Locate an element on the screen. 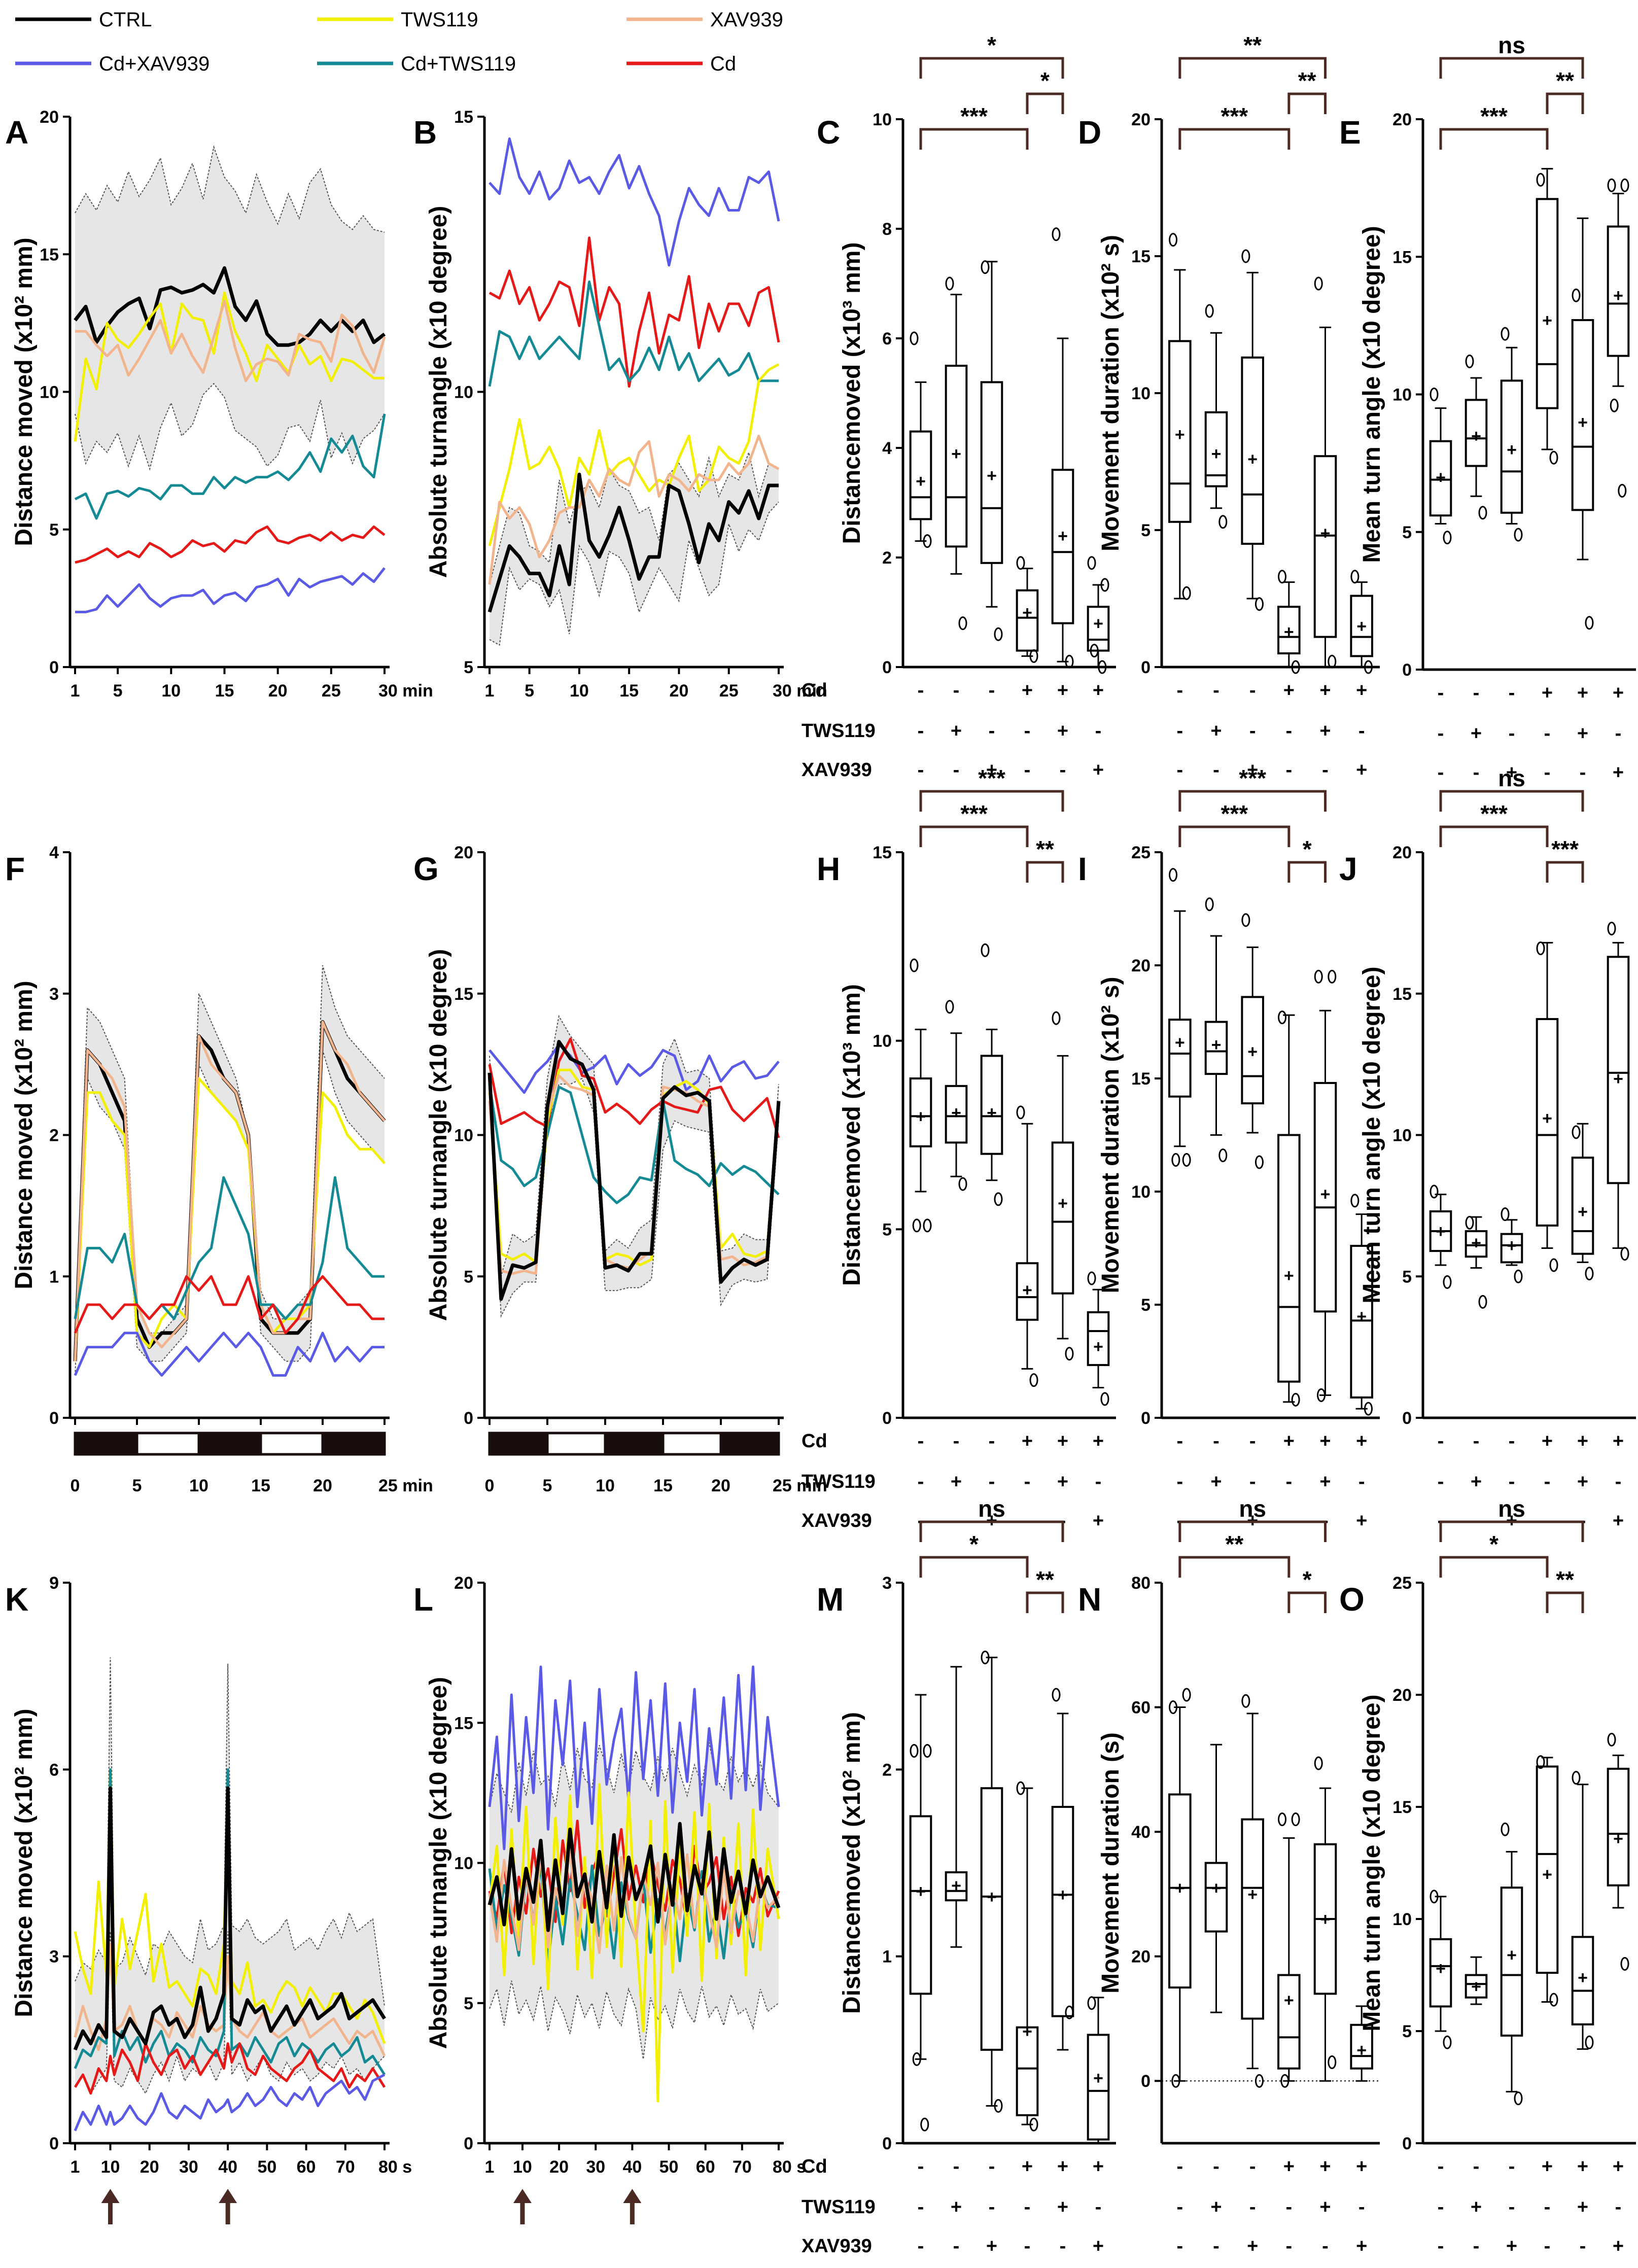 This screenshot has width=1638, height=2268. y-tick-label: 5 is located at coordinates (1146, 1305).